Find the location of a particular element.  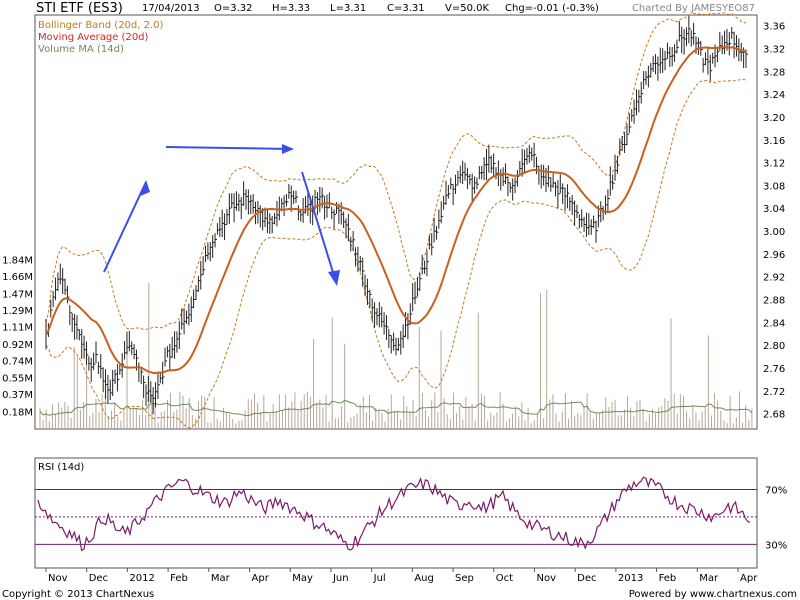

volume-tick-label: 0.55M is located at coordinates (17, 379).